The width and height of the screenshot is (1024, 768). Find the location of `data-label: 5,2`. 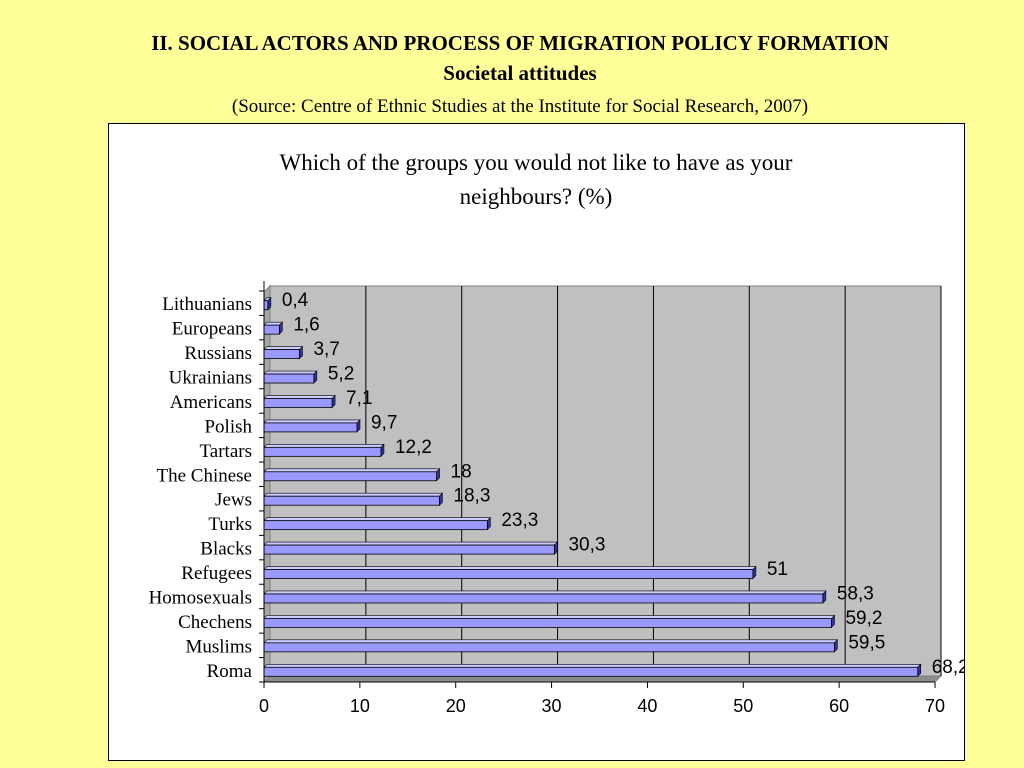

data-label: 5,2 is located at coordinates (341, 374).